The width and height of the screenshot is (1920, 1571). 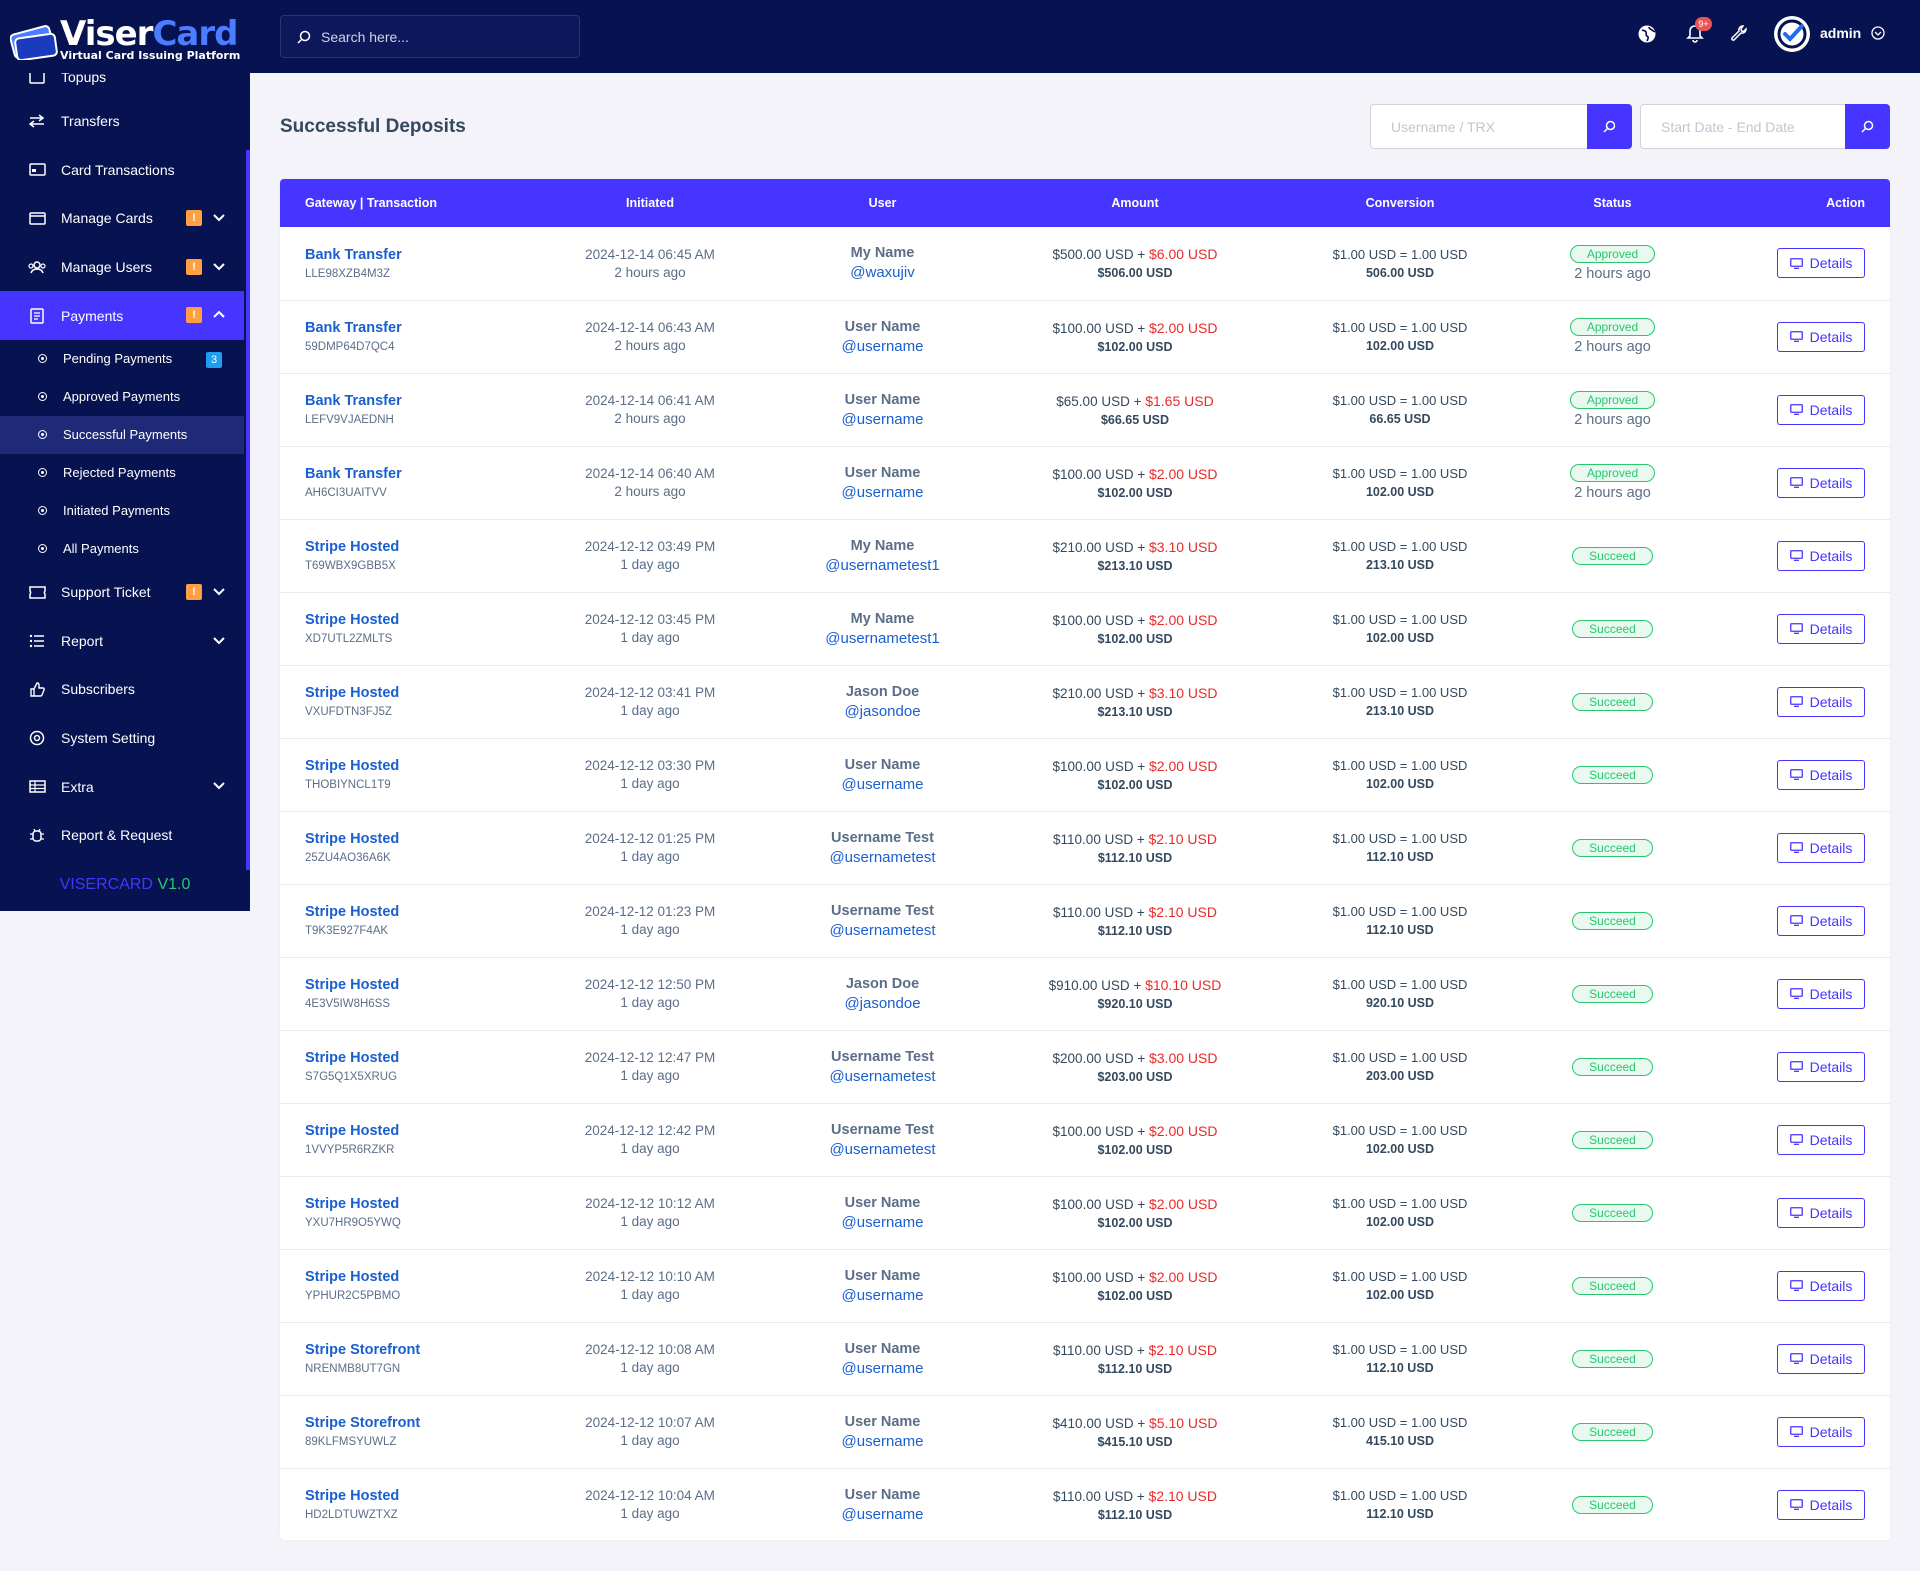 I want to click on user-search-button, so click(x=1609, y=126).